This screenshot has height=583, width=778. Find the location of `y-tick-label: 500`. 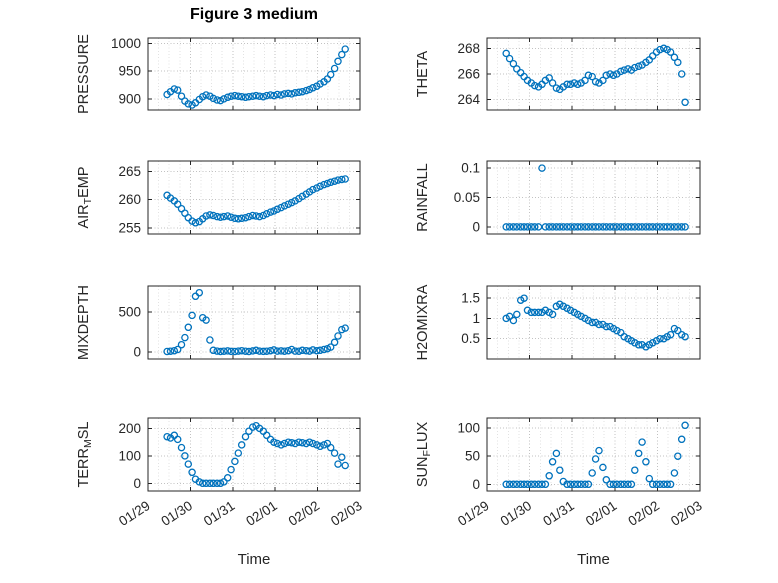

y-tick-label: 500 is located at coordinates (129, 312).